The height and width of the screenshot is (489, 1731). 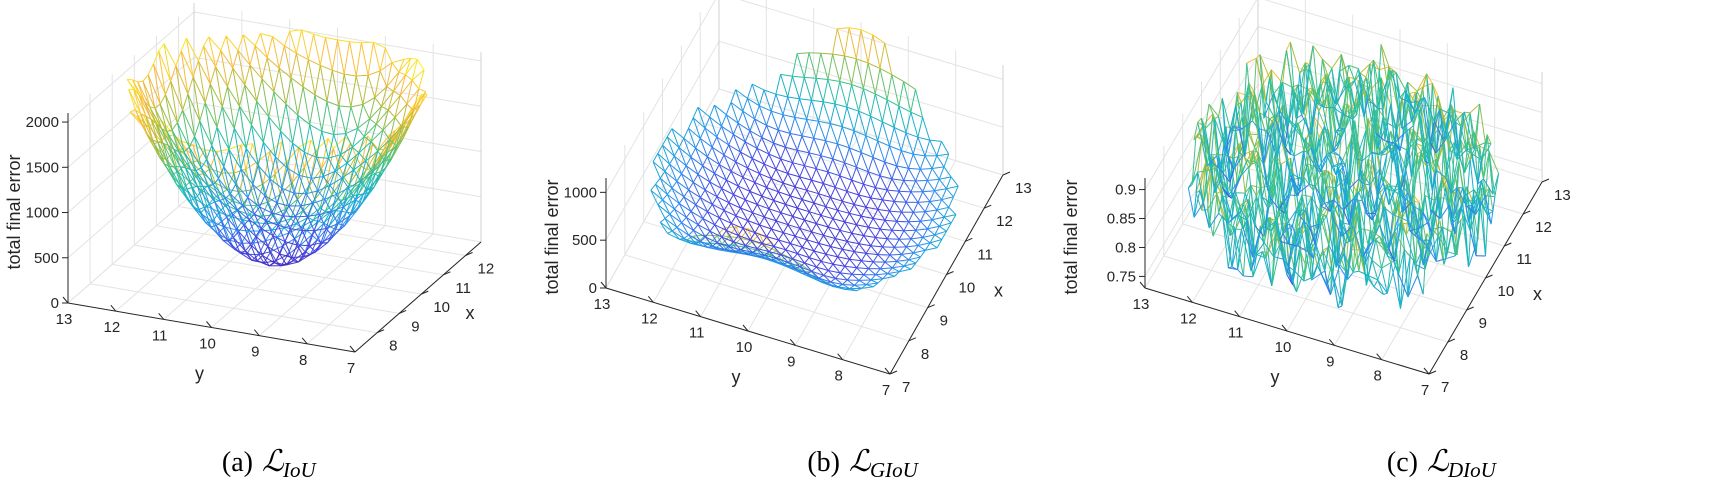 What do you see at coordinates (925, 354) in the screenshot?
I see `x-tick-label: 8` at bounding box center [925, 354].